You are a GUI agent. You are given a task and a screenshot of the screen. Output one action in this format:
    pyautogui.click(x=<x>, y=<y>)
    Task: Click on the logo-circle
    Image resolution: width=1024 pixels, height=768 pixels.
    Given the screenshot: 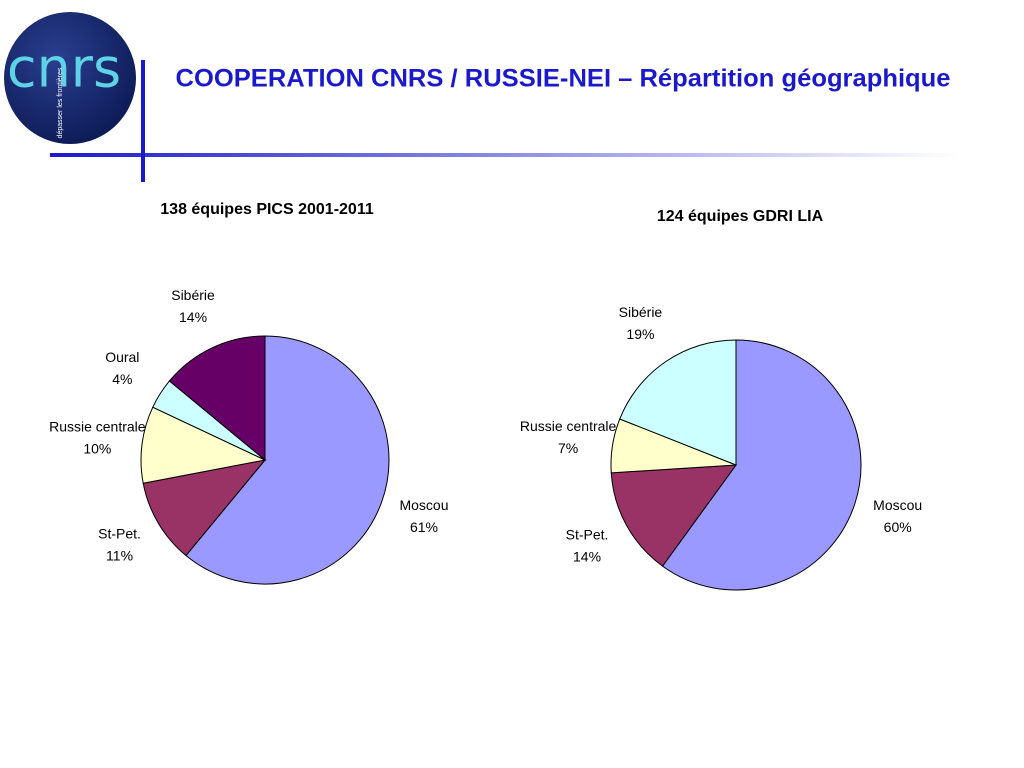 What is the action you would take?
    pyautogui.click(x=70, y=78)
    